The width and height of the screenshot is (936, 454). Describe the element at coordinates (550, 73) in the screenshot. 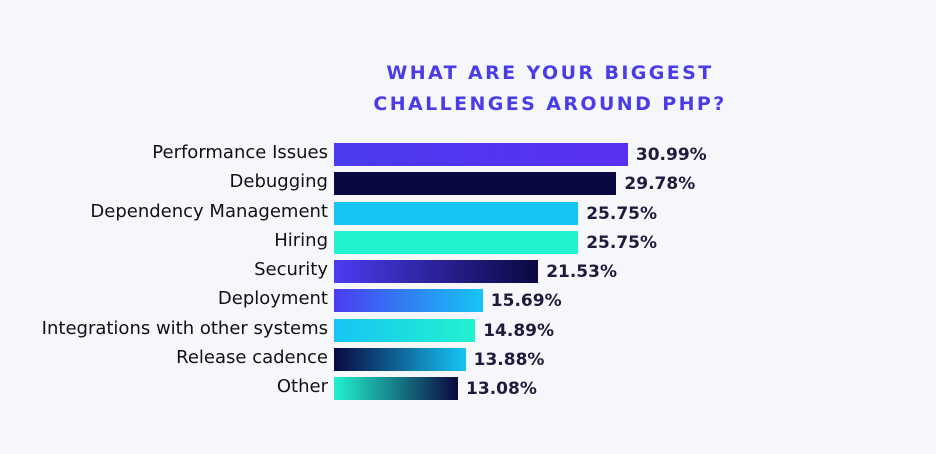

I see `chart-title-line-1: WHAT ARE YOUR BIGGEST` at that location.